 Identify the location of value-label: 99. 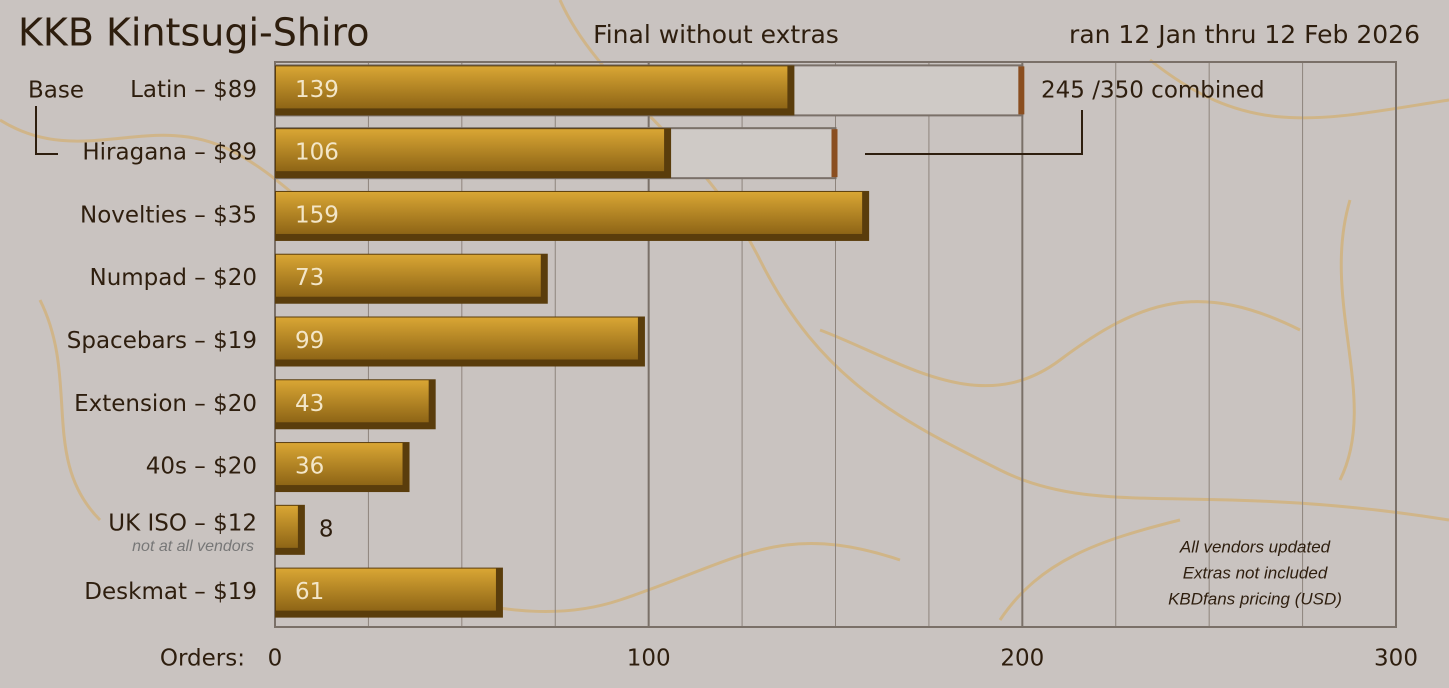
(309, 341).